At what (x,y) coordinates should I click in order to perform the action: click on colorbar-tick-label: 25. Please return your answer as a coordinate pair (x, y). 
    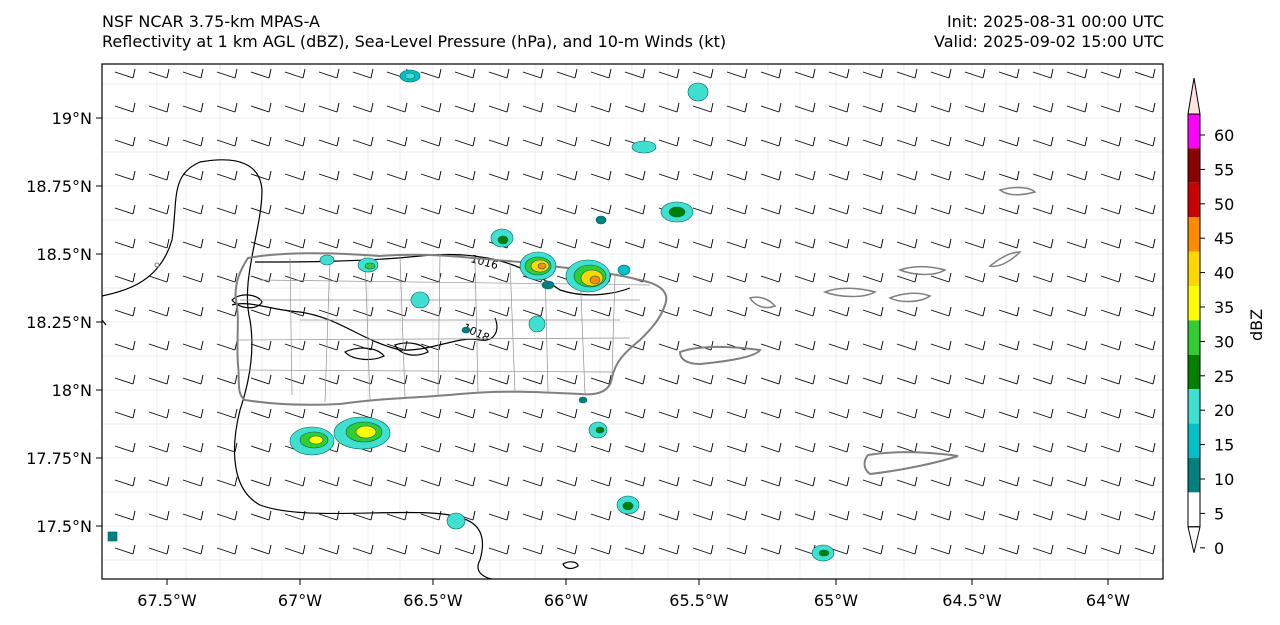
    Looking at the image, I should click on (1224, 376).